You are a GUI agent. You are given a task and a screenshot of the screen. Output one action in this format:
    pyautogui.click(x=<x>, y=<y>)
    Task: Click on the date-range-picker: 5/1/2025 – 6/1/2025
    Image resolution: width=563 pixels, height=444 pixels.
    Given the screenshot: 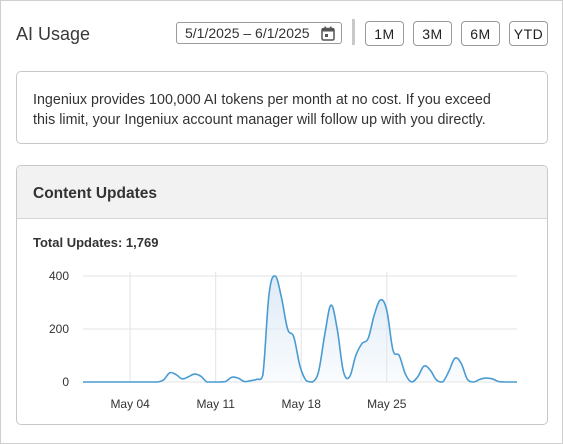 What is the action you would take?
    pyautogui.click(x=259, y=33)
    